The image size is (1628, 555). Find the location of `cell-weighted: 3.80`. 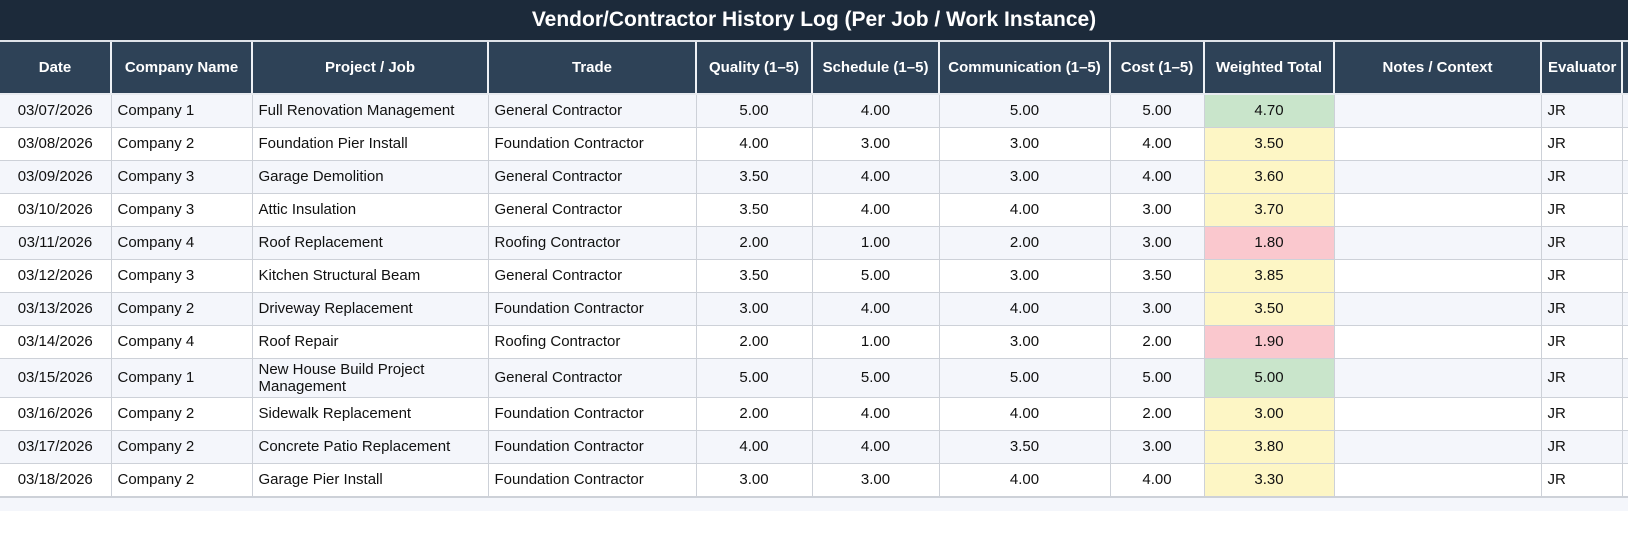

cell-weighted: 3.80 is located at coordinates (1268, 447).